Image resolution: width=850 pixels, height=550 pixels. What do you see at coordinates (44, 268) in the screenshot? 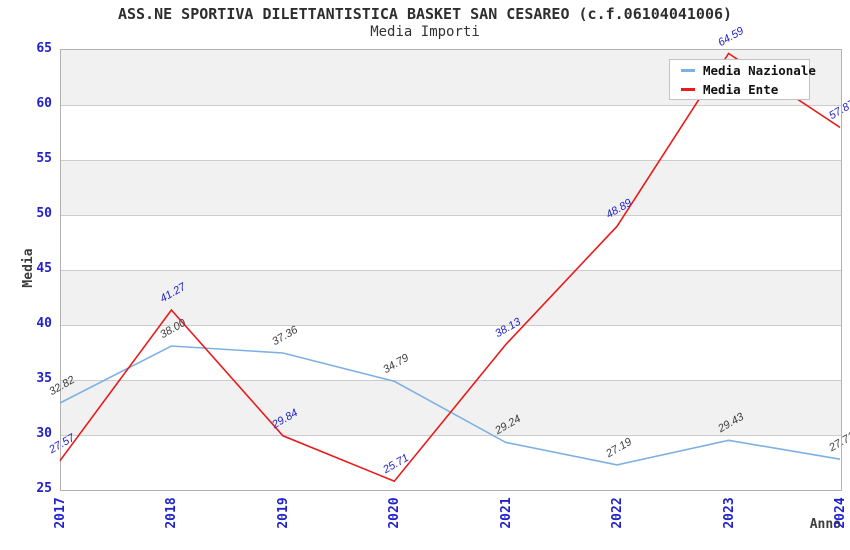
I see `y-tick-label: 45` at bounding box center [44, 268].